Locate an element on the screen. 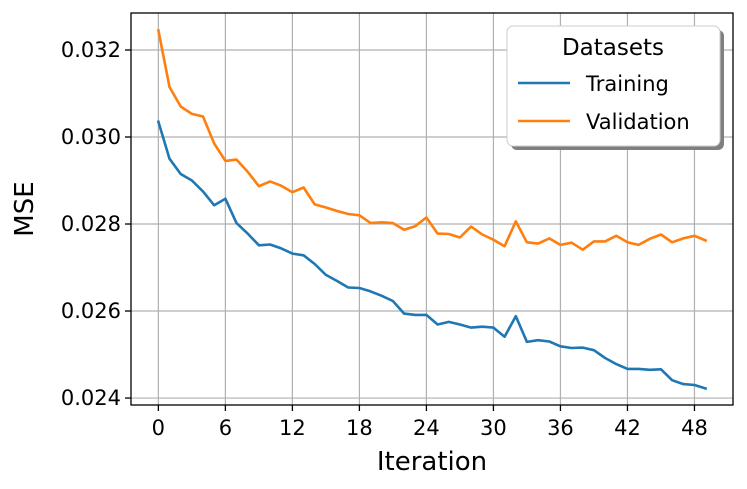 This screenshot has width=747, height=489. x-tick-label: 42 is located at coordinates (627, 428).